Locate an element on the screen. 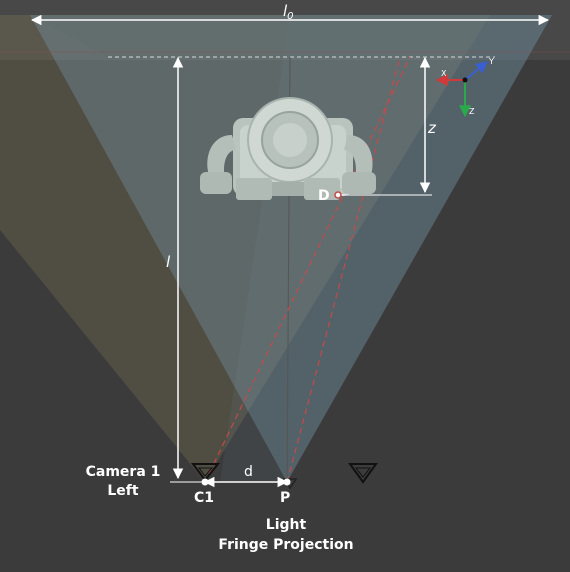 The height and width of the screenshot is (572, 570). reference-plane is located at coordinates (291, 36).